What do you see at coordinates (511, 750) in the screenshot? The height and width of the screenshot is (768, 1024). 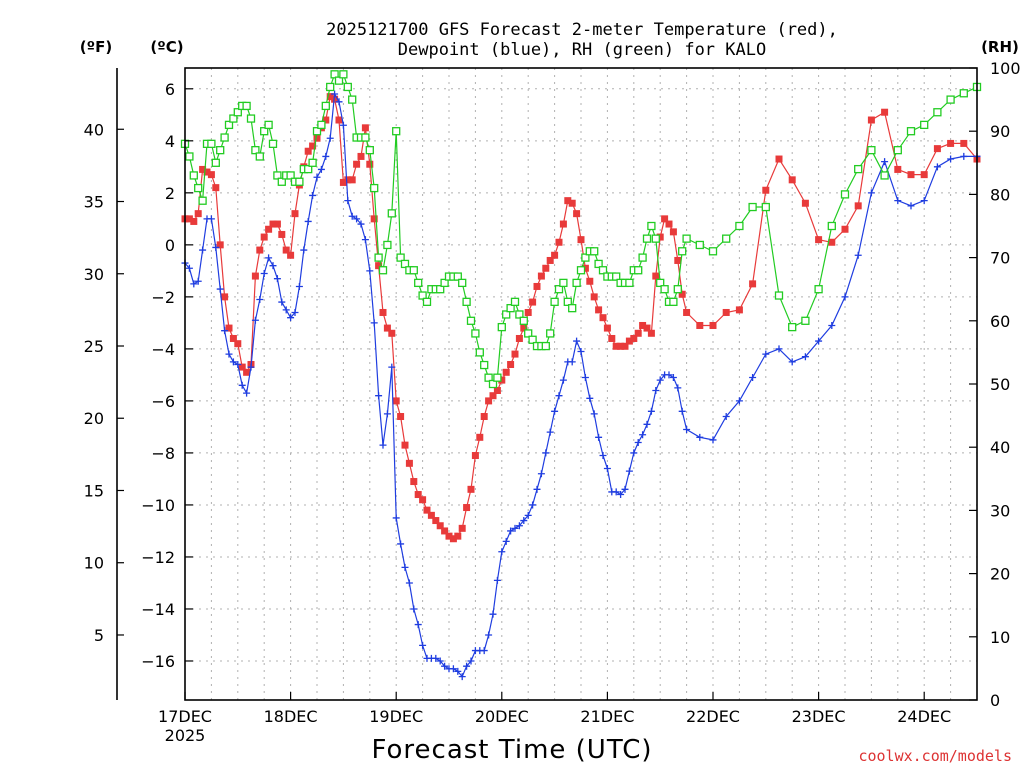 I see `x-axis-label: Forecast Time (UTC)` at bounding box center [511, 750].